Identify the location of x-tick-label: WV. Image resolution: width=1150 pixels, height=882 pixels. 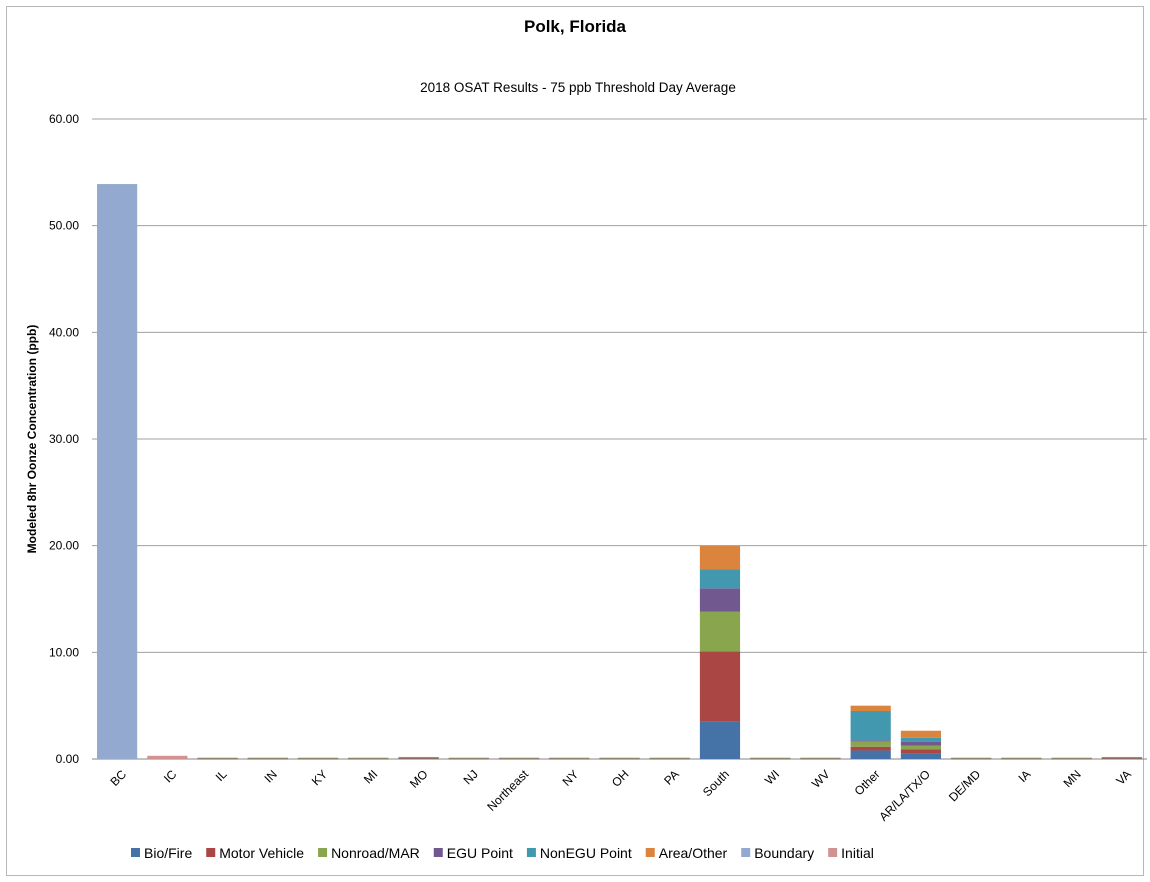
(821, 779).